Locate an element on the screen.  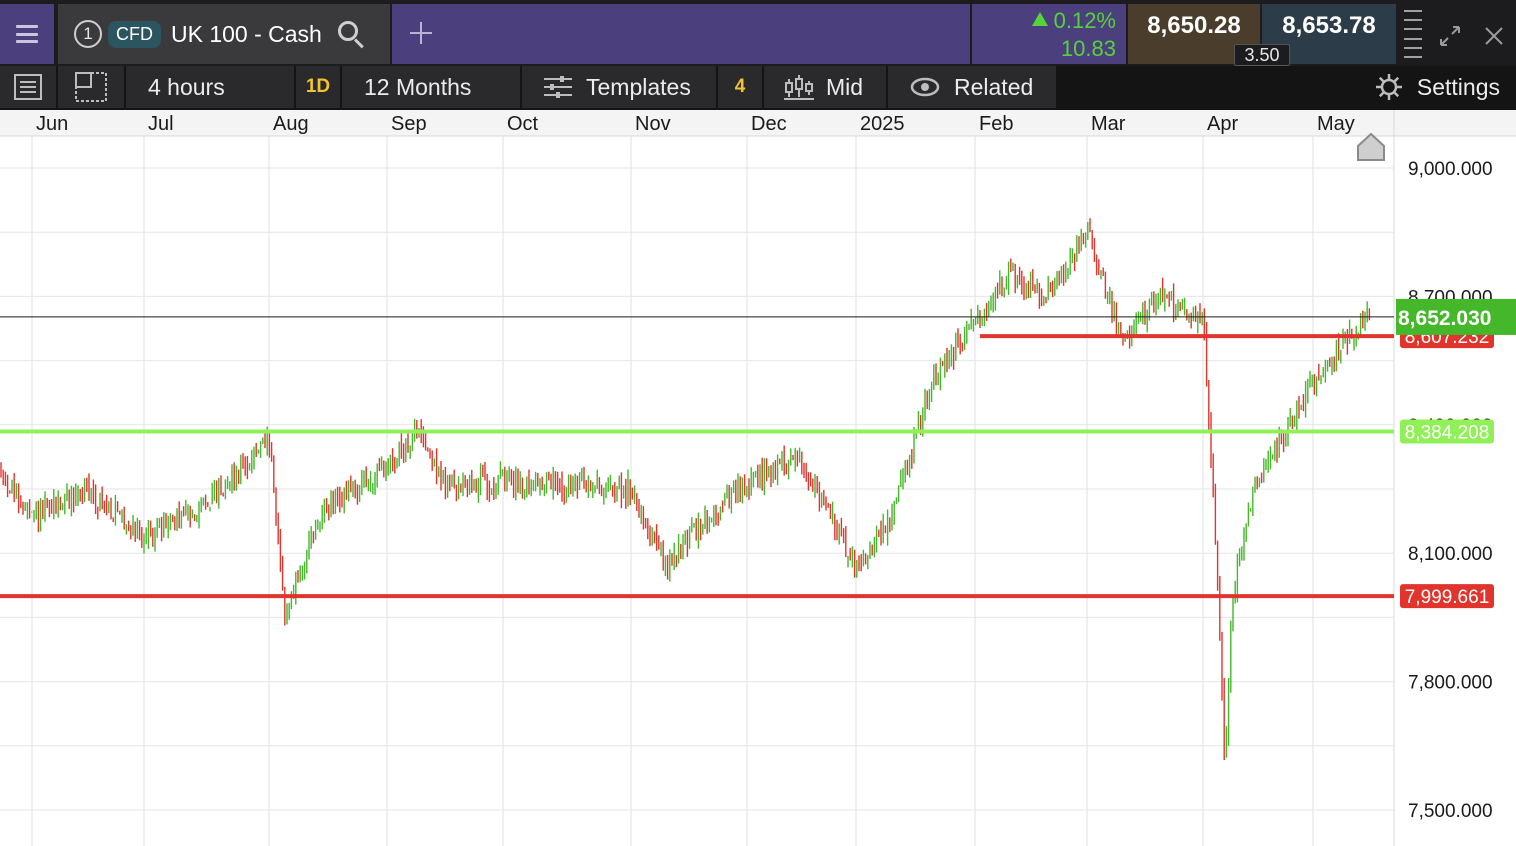
settings-area: Settings is located at coordinates (1287, 87).